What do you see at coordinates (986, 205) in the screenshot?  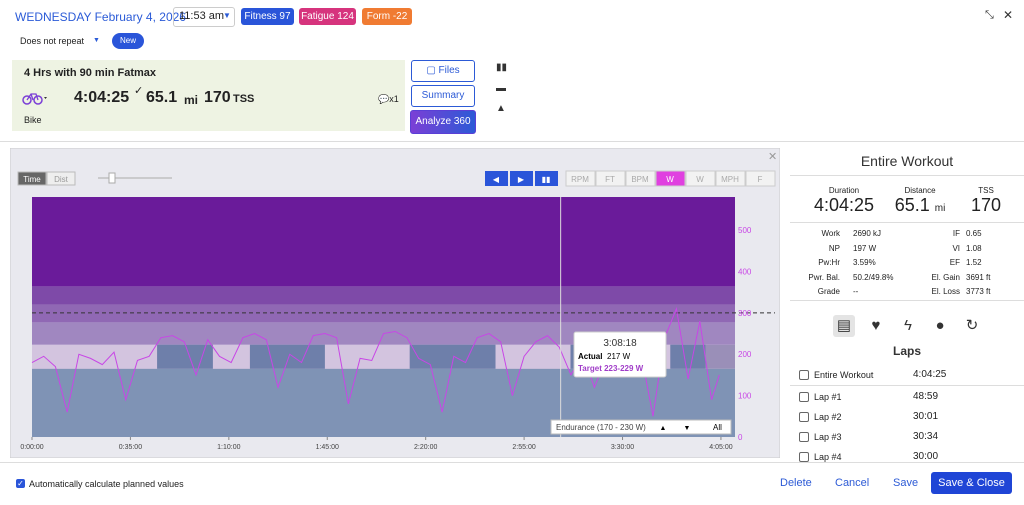 I see `stat-number: 170` at bounding box center [986, 205].